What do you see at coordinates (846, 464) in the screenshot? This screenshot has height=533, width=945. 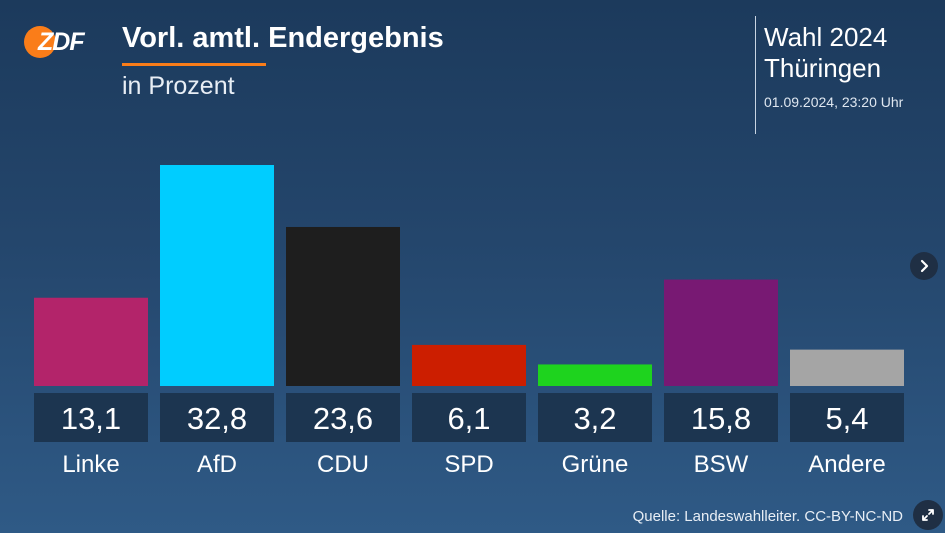 I see `category-label-6: Andere` at bounding box center [846, 464].